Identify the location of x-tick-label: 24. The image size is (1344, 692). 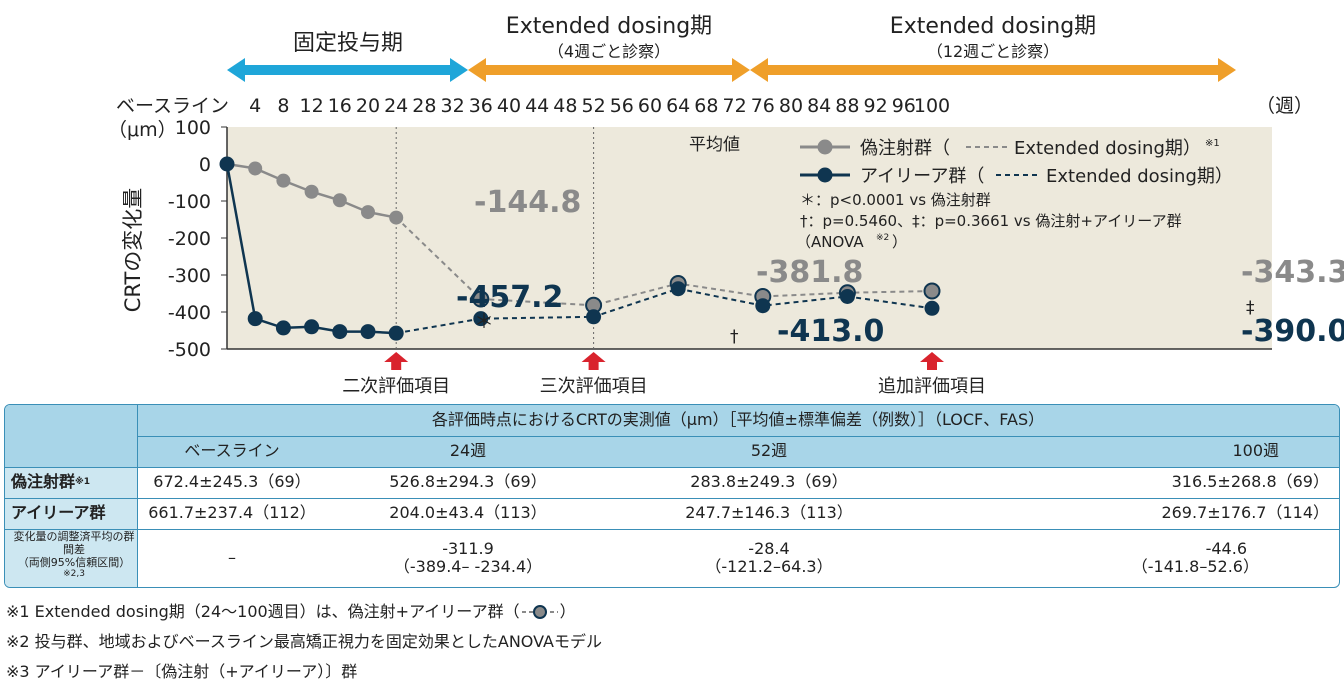
(396, 106).